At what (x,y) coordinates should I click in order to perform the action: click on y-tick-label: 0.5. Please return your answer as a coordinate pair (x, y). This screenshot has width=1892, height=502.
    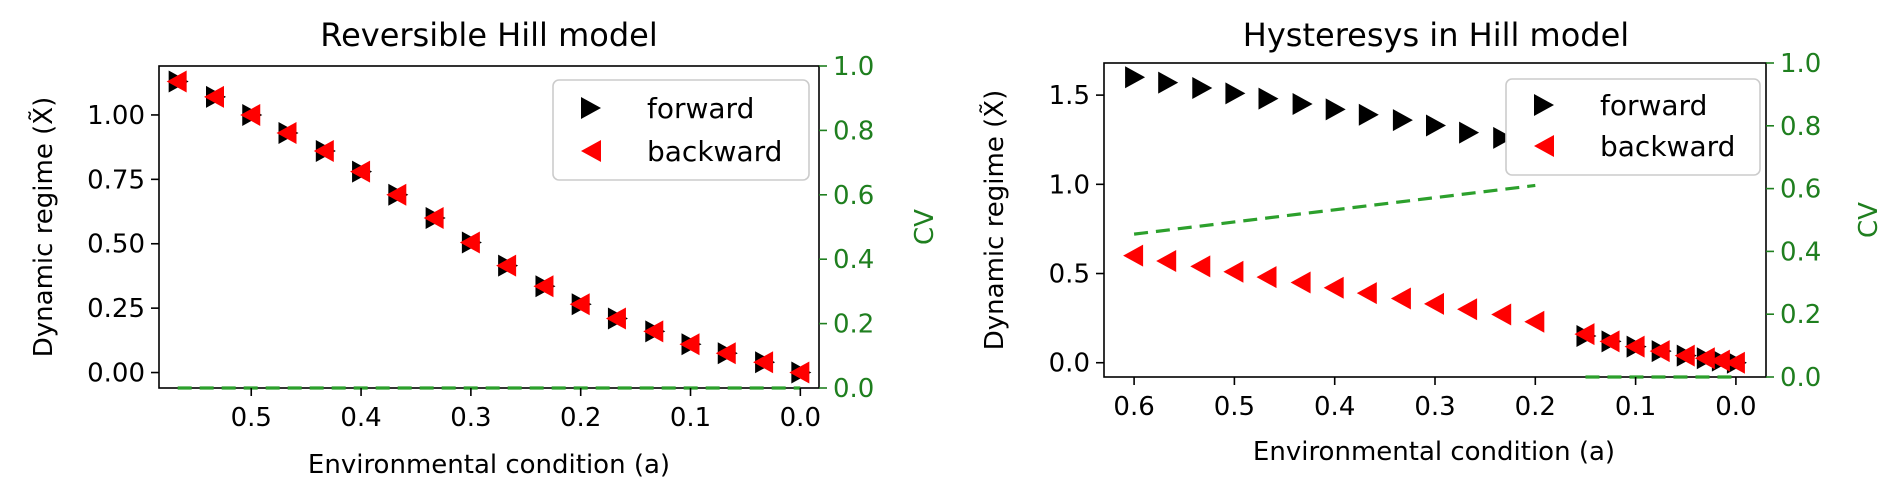
    Looking at the image, I should click on (1069, 275).